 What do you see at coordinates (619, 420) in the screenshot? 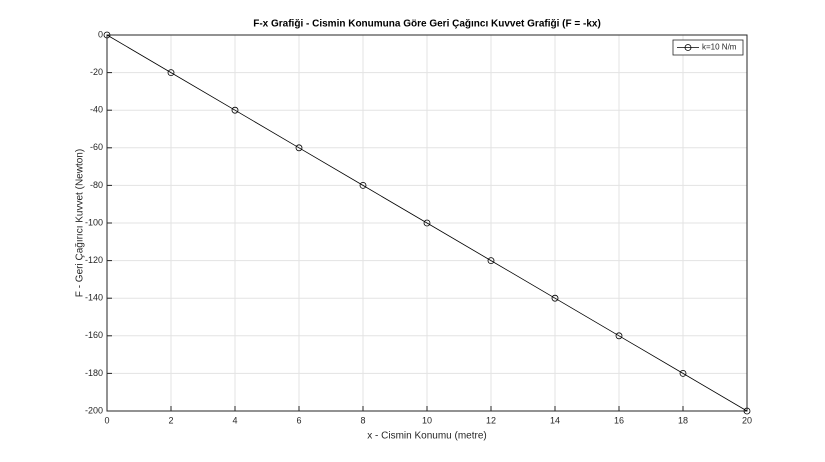
I see `x-tick-label: 16` at bounding box center [619, 420].